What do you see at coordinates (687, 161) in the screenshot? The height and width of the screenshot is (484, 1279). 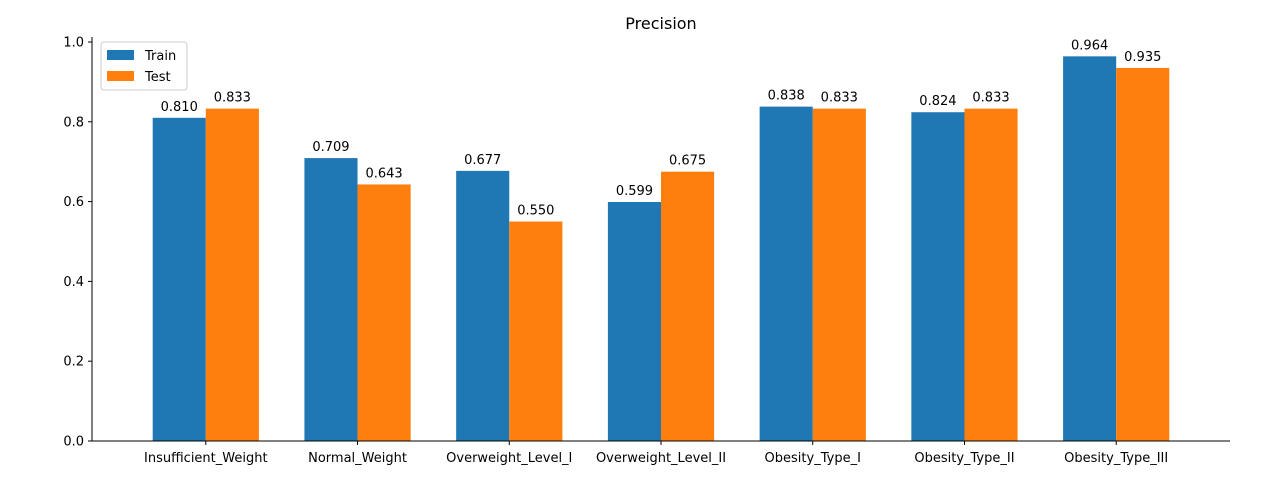 I see `bar-value-label: 0.675` at bounding box center [687, 161].